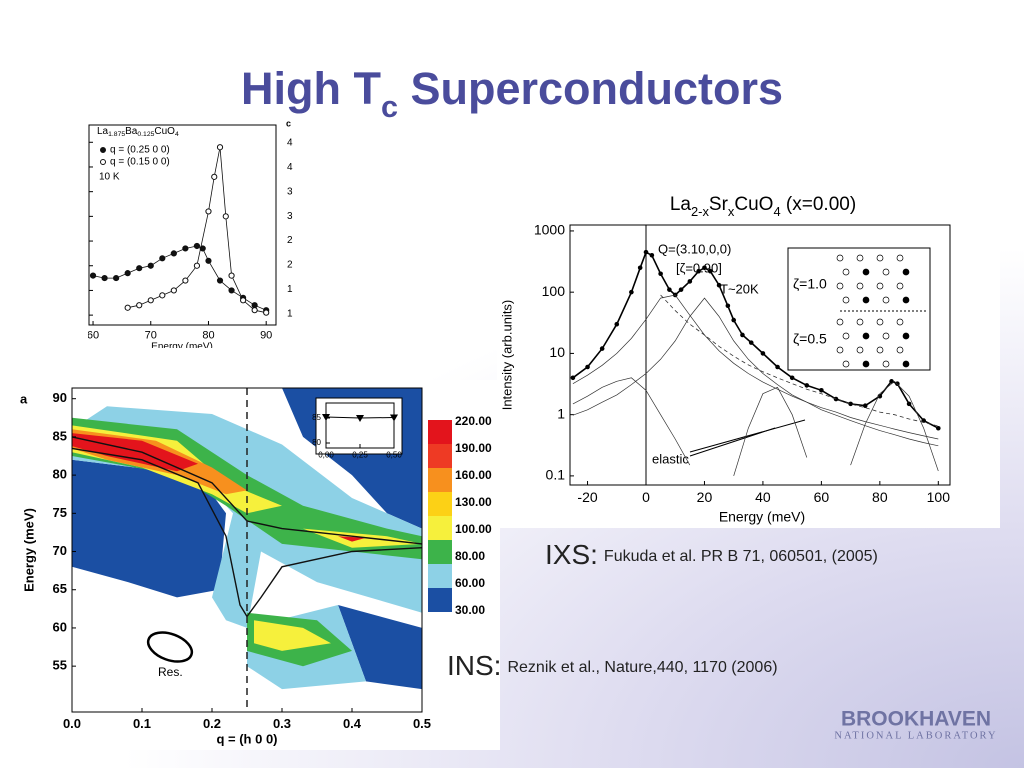 The width and height of the screenshot is (1024, 768). What do you see at coordinates (352, 723) in the screenshot?
I see `x-tick-label: 0.4` at bounding box center [352, 723].